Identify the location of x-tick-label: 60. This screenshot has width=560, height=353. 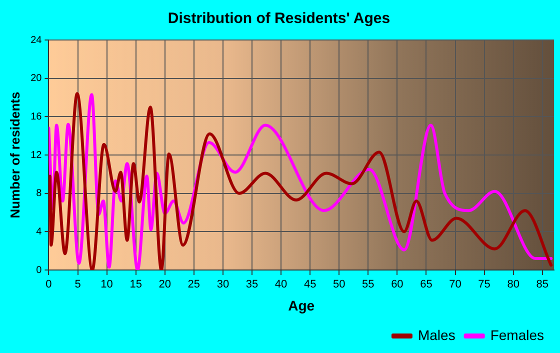
(397, 284).